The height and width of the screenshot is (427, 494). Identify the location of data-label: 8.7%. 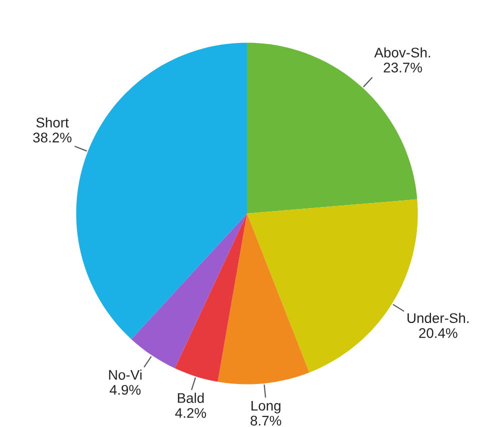
(266, 421).